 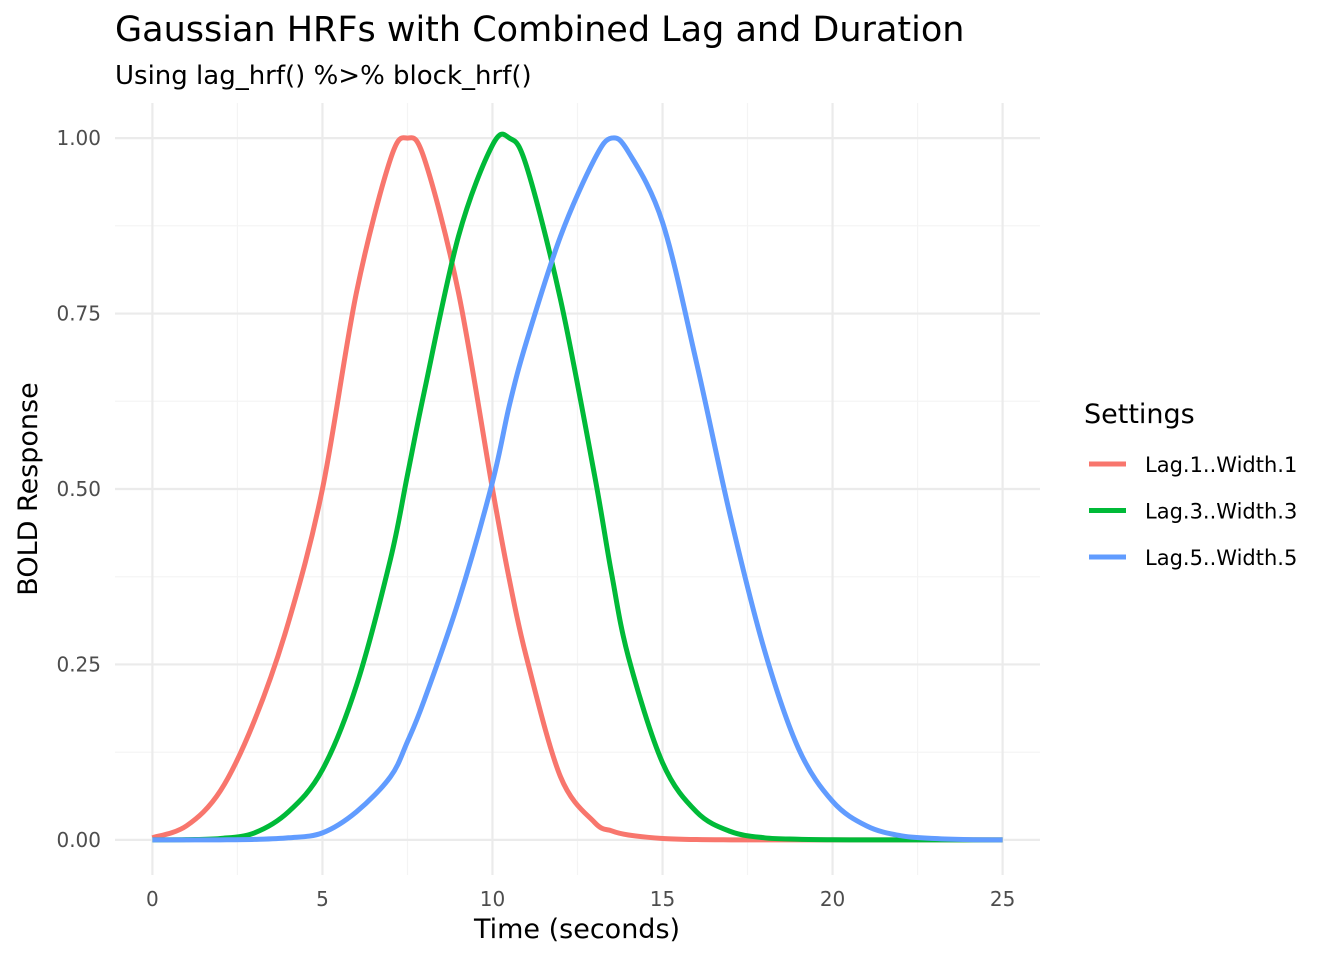 I want to click on y-tick-label: 0.25, so click(x=78, y=664).